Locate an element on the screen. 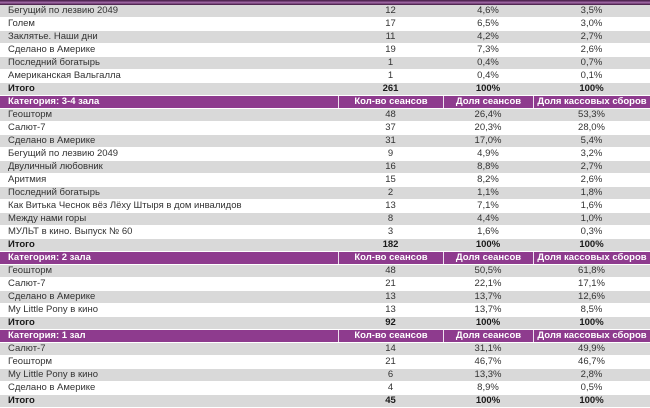 The height and width of the screenshot is (408, 650). sessions-share-cell: 20,3% is located at coordinates (488, 127).